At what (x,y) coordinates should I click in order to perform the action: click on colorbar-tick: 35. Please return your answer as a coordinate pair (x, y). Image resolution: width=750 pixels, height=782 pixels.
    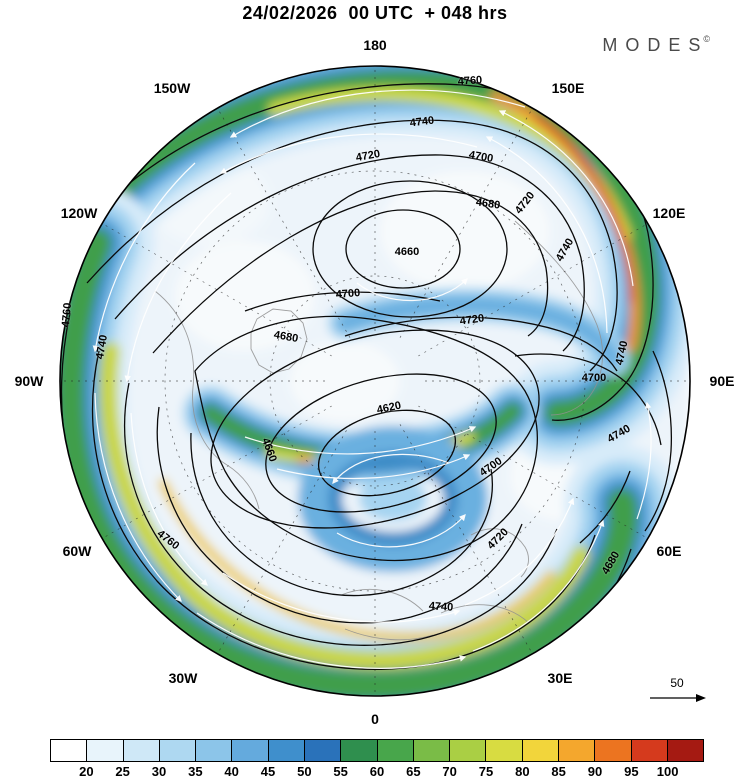
    Looking at the image, I should click on (195, 771).